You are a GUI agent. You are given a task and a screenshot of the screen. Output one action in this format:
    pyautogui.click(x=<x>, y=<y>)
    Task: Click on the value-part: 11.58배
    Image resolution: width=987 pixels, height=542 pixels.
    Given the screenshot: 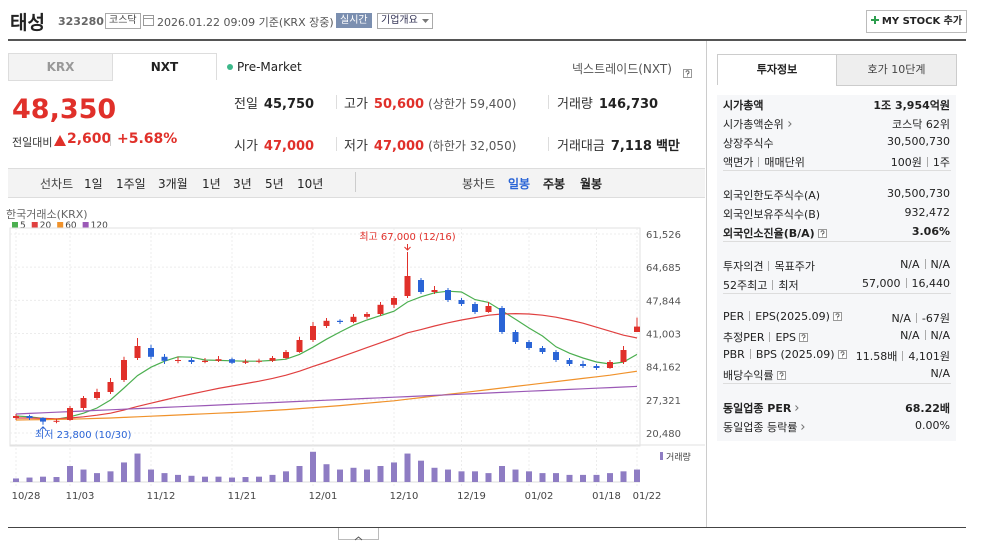 What is the action you would take?
    pyautogui.click(x=876, y=356)
    